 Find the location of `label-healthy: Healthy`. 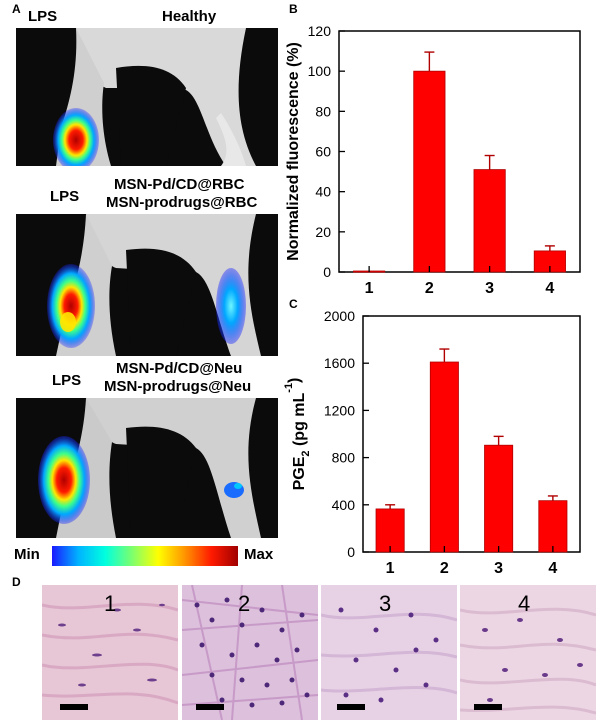

label-healthy: Healthy is located at coordinates (189, 16).